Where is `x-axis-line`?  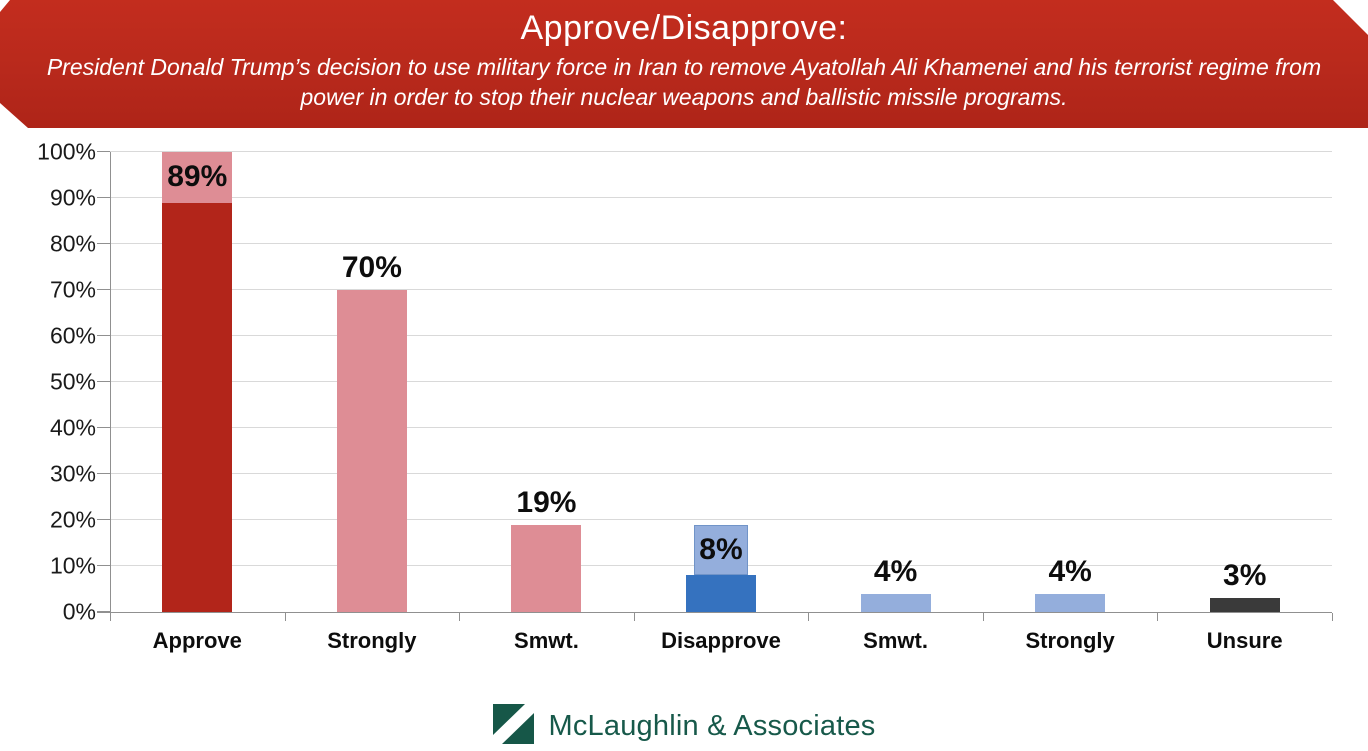
x-axis-line is located at coordinates (714, 612).